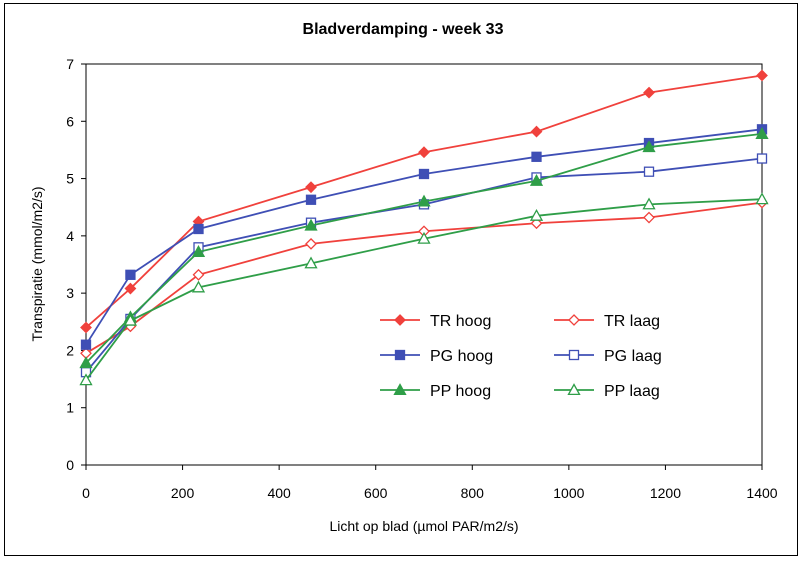 The image size is (804, 561). Describe the element at coordinates (70, 179) in the screenshot. I see `y-tick-label: 5` at that location.